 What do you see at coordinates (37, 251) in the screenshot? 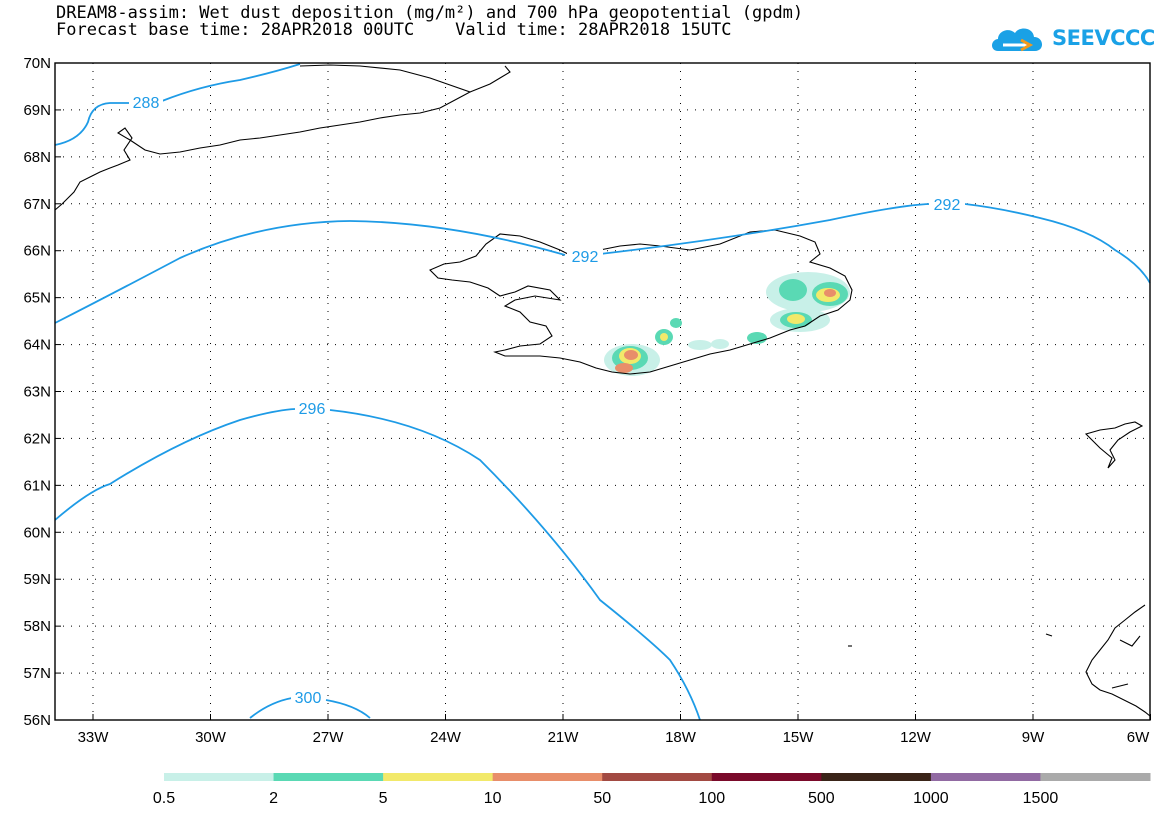
I see `lat-label: 66N` at bounding box center [37, 251].